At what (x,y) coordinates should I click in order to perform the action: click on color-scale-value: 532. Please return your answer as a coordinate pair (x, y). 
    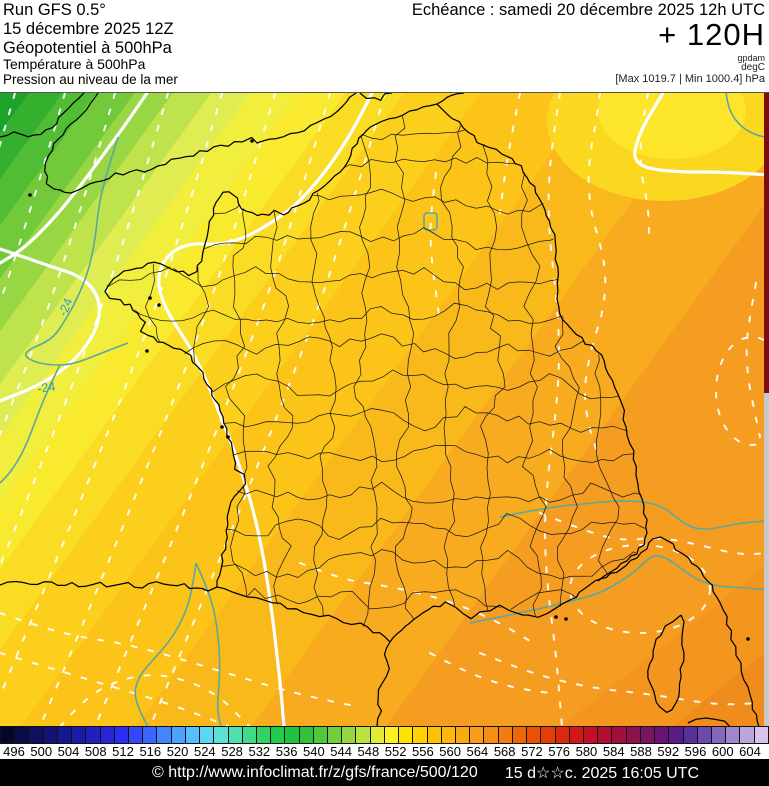
    Looking at the image, I should click on (259, 751).